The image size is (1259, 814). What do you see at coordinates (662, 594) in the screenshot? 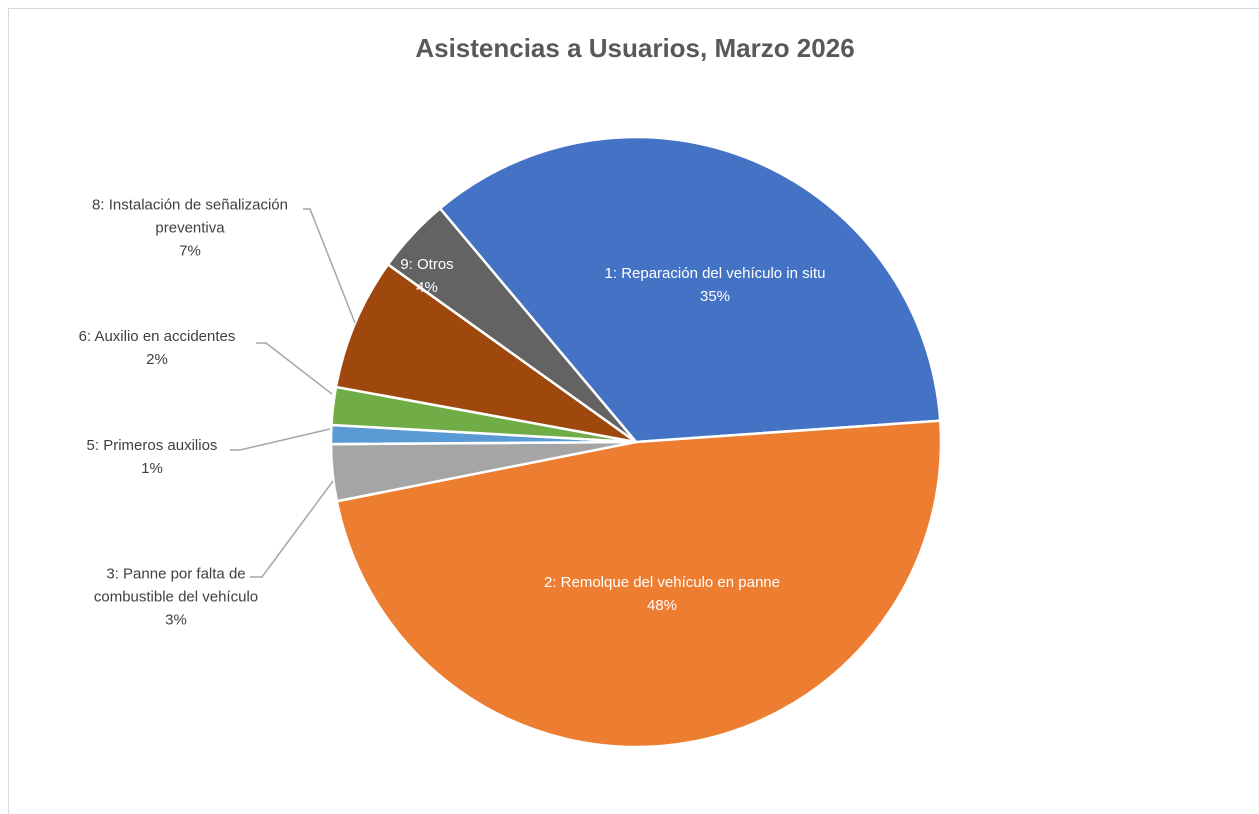
I see `data-label: 2: Remolque del vehículo en panne 48%` at bounding box center [662, 594].